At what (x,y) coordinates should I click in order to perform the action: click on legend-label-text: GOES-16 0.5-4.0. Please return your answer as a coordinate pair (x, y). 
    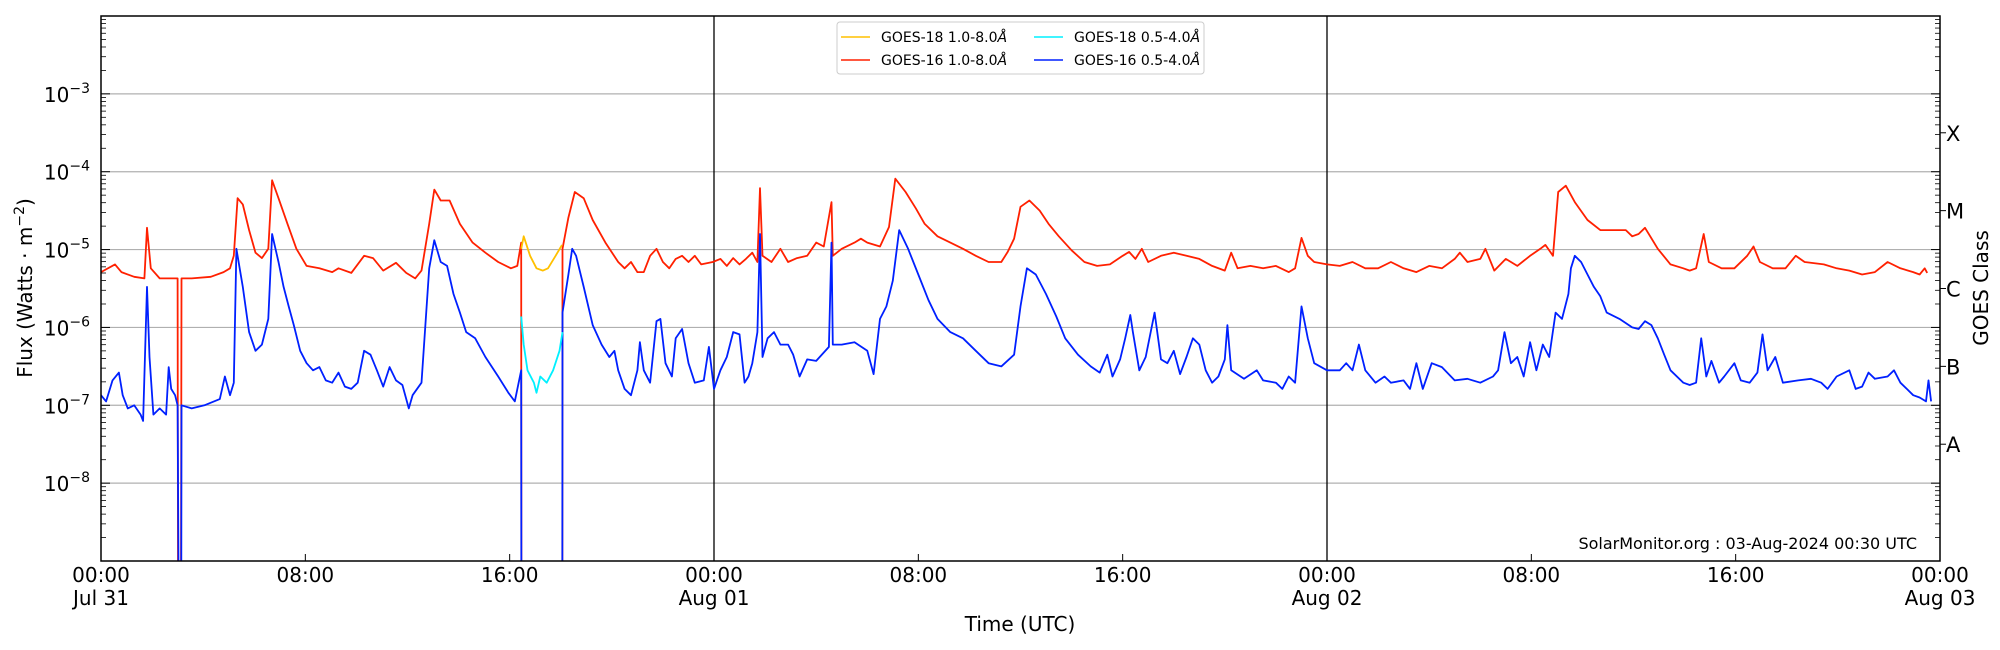
    Looking at the image, I should click on (1132, 61).